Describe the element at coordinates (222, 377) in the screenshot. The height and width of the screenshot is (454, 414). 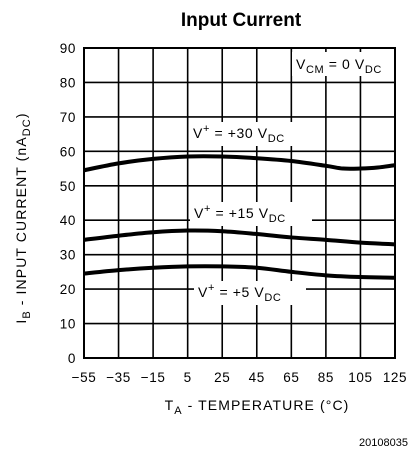
I see `x-tick-label: 25` at that location.